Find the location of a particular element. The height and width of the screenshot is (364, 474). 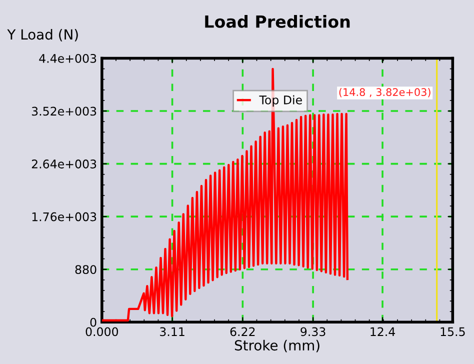

x-tick-label: 9.33 is located at coordinates (313, 331).